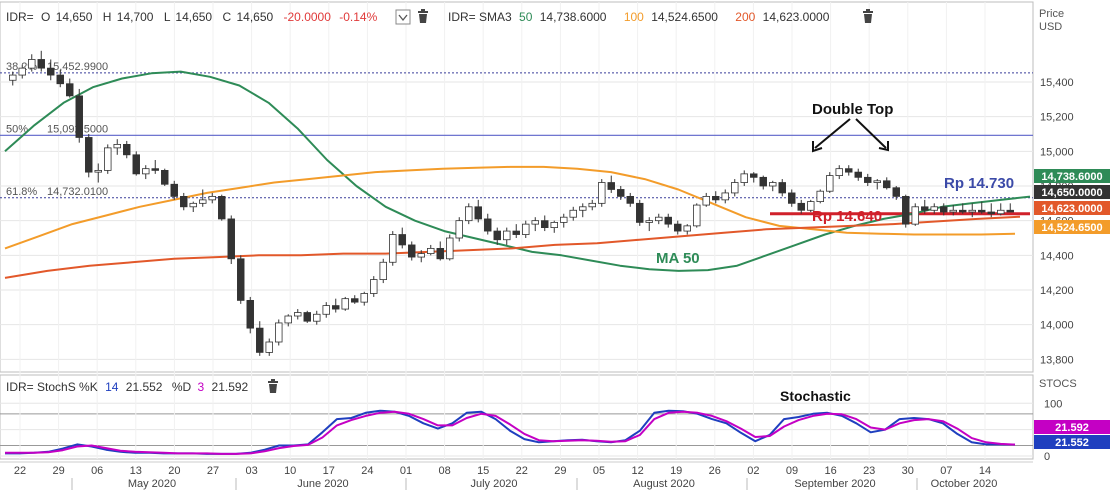 This screenshot has height=491, width=1116. I want to click on x-day-label: 12, so click(637, 471).